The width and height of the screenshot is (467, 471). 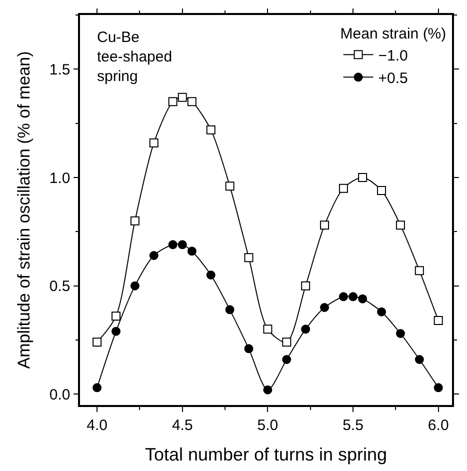 I want to click on y-tick-label: 1.5, so click(x=59, y=69).